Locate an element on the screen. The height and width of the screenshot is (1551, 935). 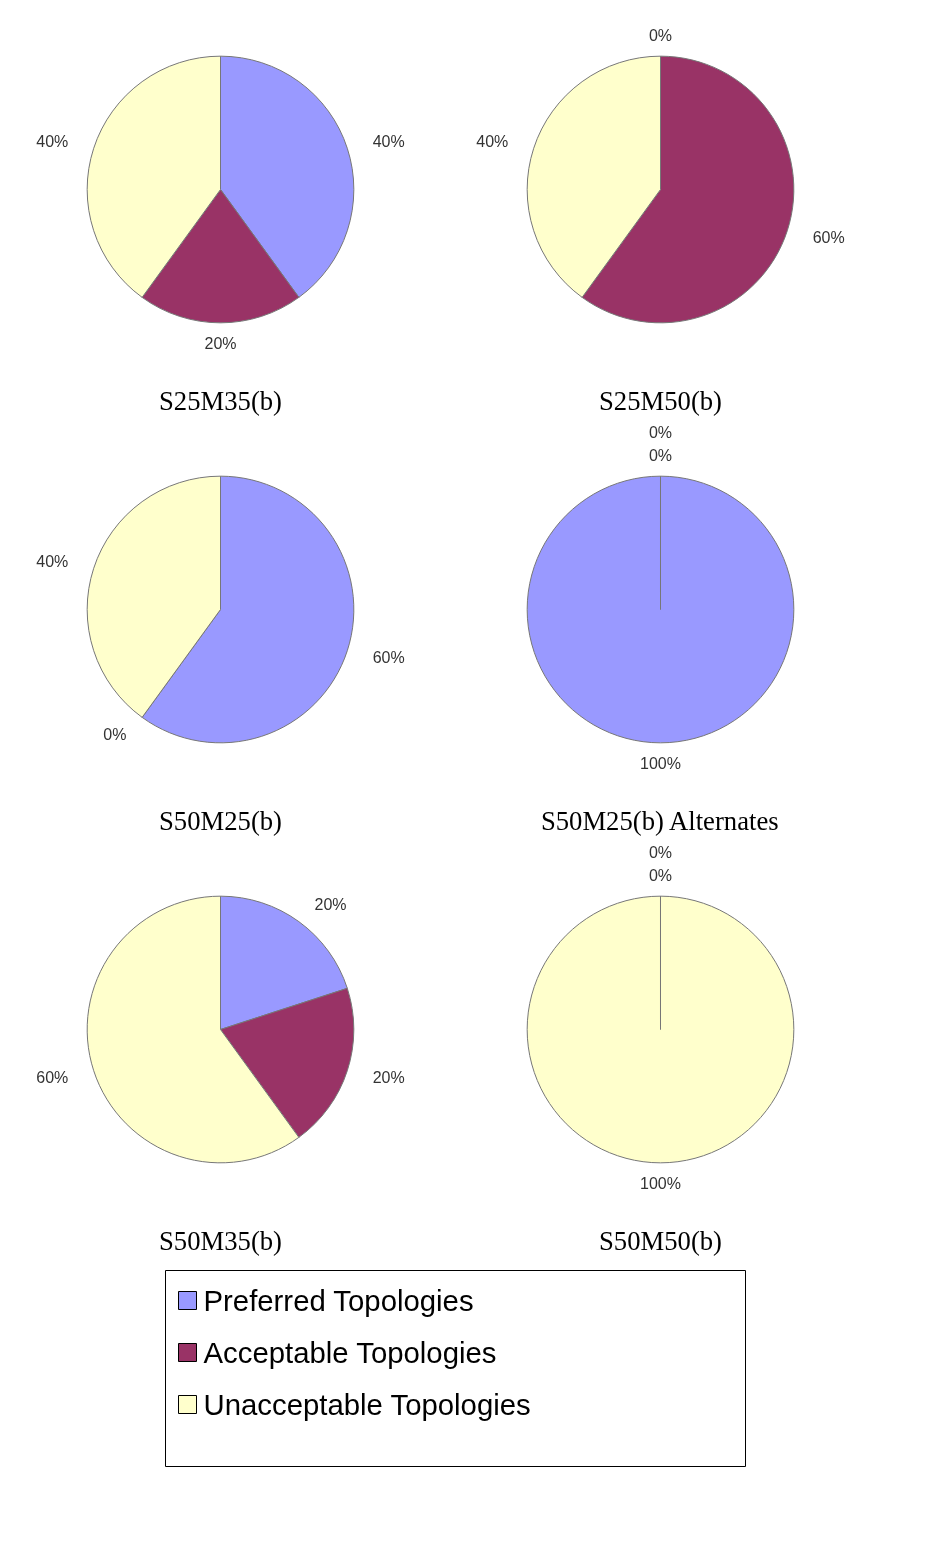
legend-label: Preferred Topologies is located at coordinates (338, 1300).